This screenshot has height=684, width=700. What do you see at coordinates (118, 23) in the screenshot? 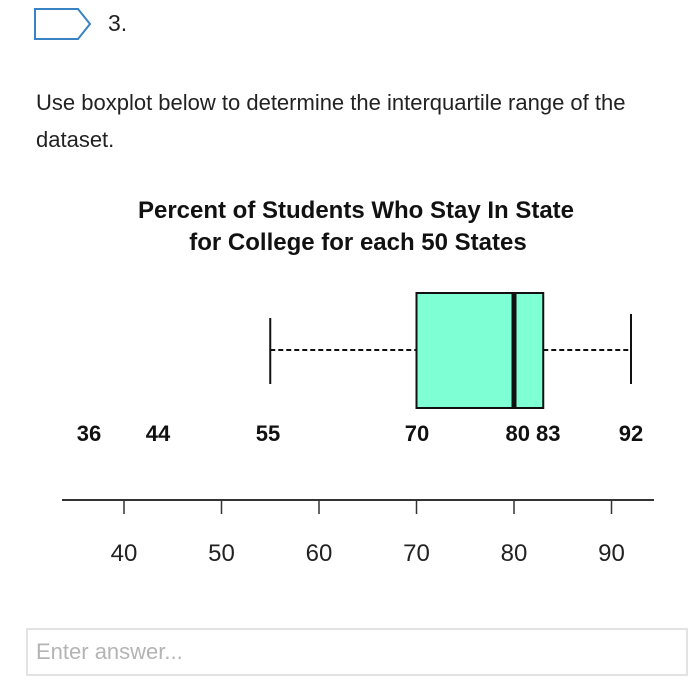
I see `question-number: 3.` at bounding box center [118, 23].